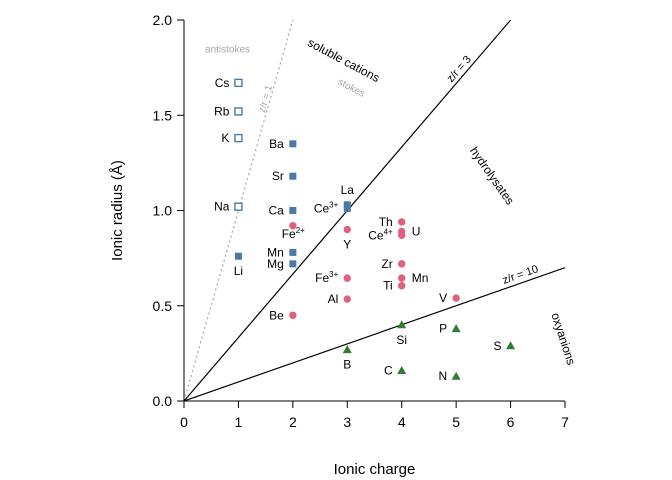 This screenshot has width=672, height=480. Describe the element at coordinates (266, 99) in the screenshot. I see `zr-line-label: z/r = 1` at that location.